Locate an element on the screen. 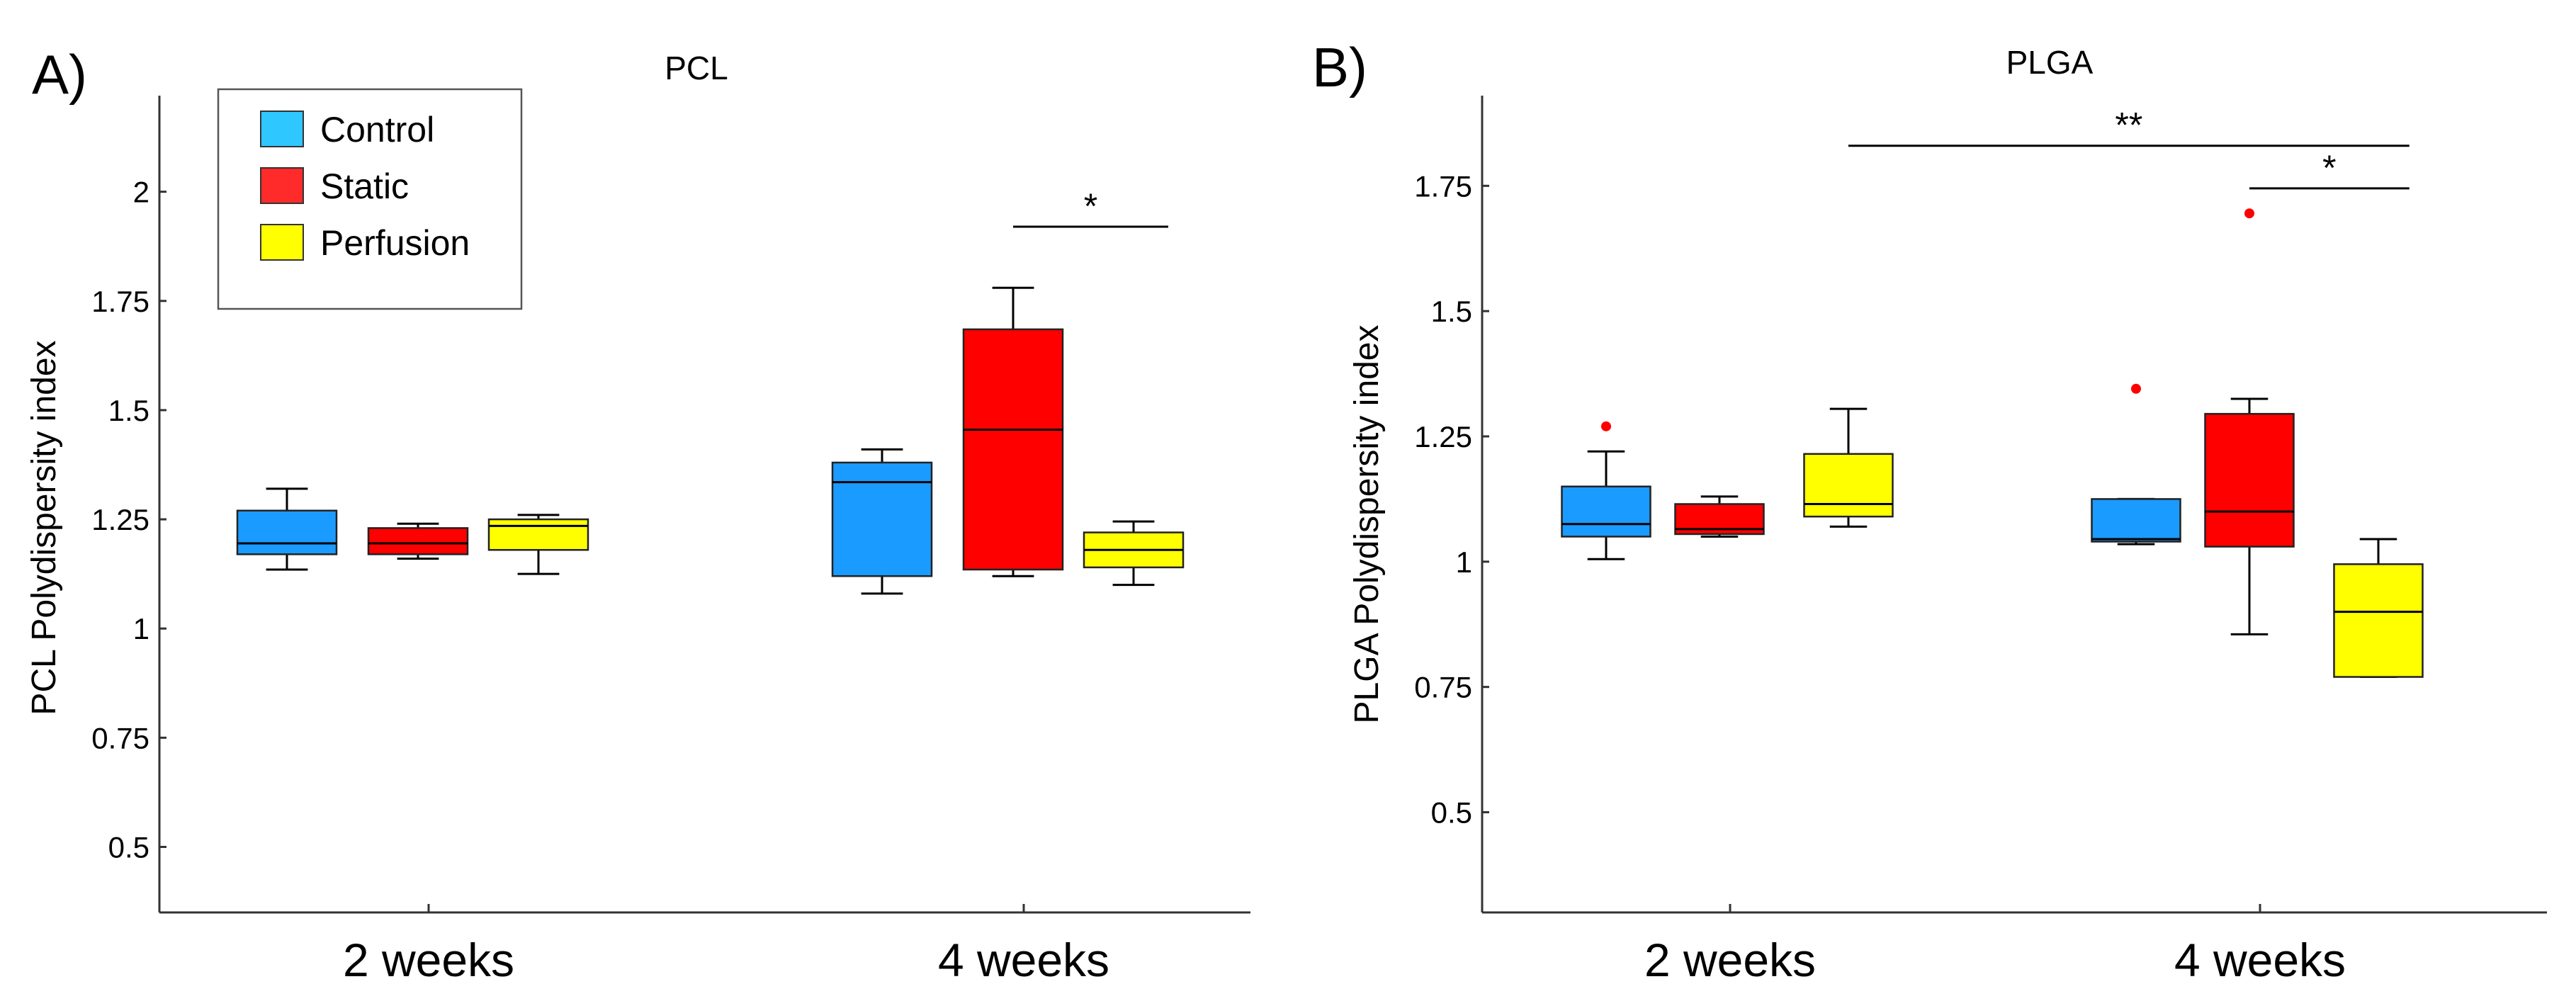  panel-b-x-ticks: 2 weeks 4 weeks is located at coordinates (1995, 945).